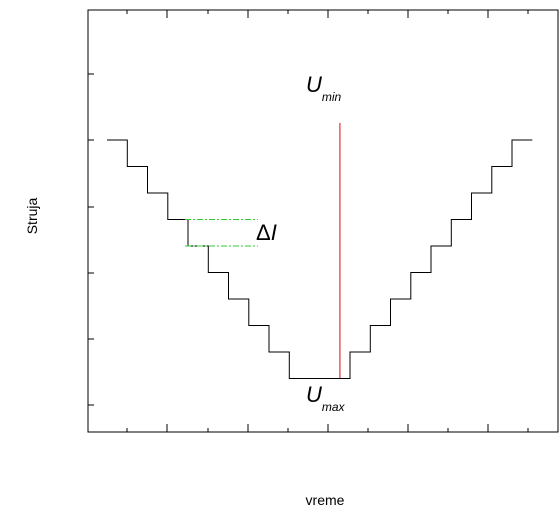 The image size is (559, 512). Describe the element at coordinates (324, 88) in the screenshot. I see `umin-label: Umin` at that location.